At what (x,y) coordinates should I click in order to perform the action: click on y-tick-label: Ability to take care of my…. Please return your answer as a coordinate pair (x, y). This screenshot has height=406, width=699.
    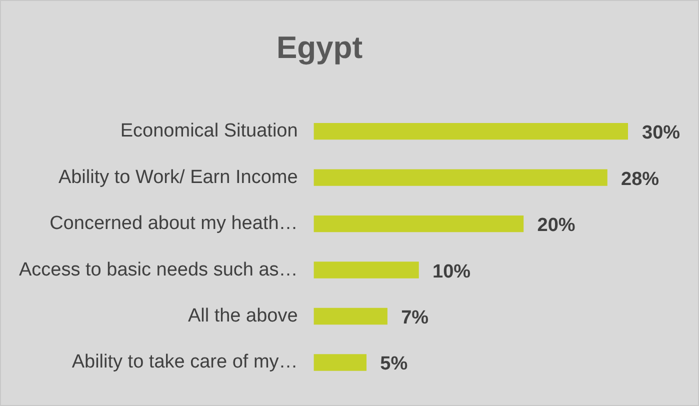
    Looking at the image, I should click on (185, 362).